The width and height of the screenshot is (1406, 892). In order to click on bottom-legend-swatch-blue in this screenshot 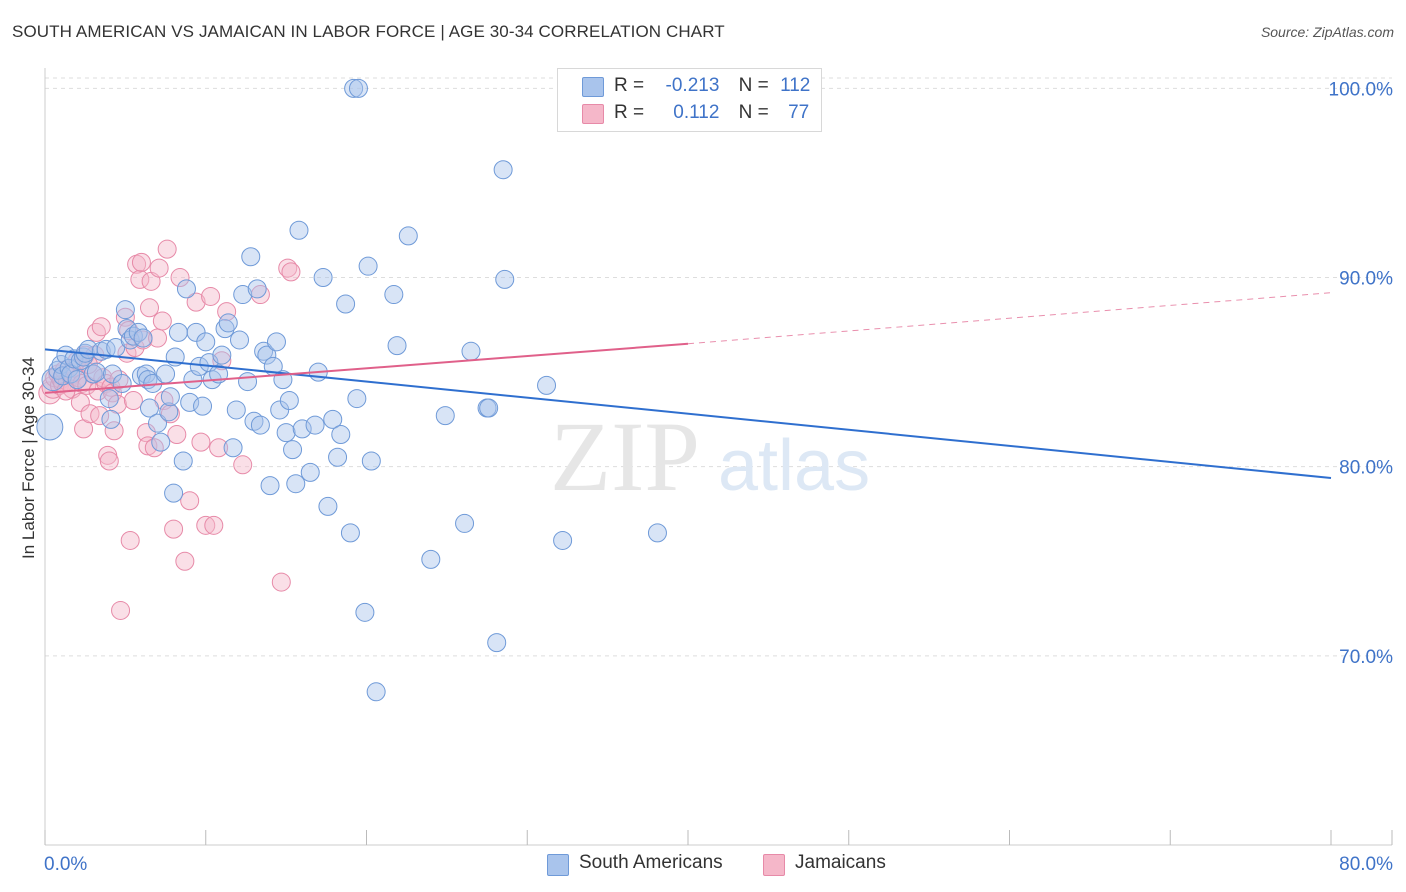, I will do `click(558, 865)`.